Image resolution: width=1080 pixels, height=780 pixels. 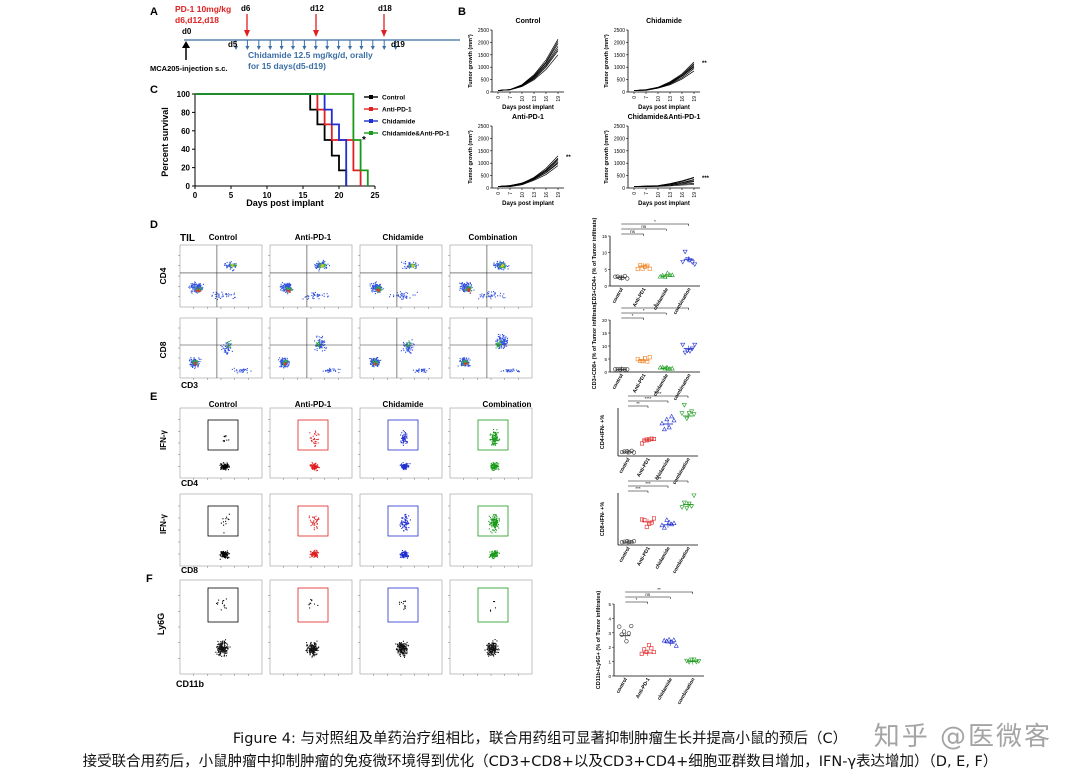 I want to click on flow-header-control: Control, so click(x=223, y=237).